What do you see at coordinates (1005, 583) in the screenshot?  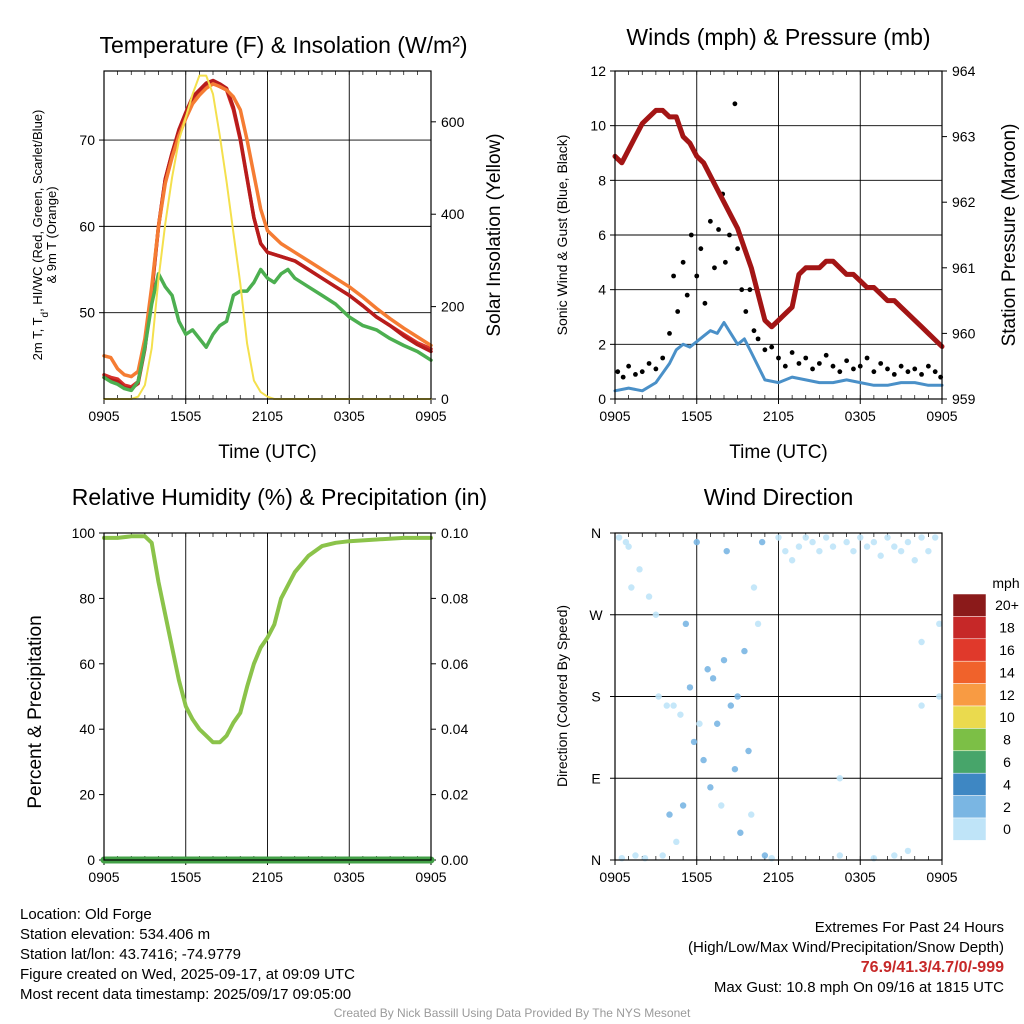 I see `colorbar-unit: mph` at bounding box center [1005, 583].